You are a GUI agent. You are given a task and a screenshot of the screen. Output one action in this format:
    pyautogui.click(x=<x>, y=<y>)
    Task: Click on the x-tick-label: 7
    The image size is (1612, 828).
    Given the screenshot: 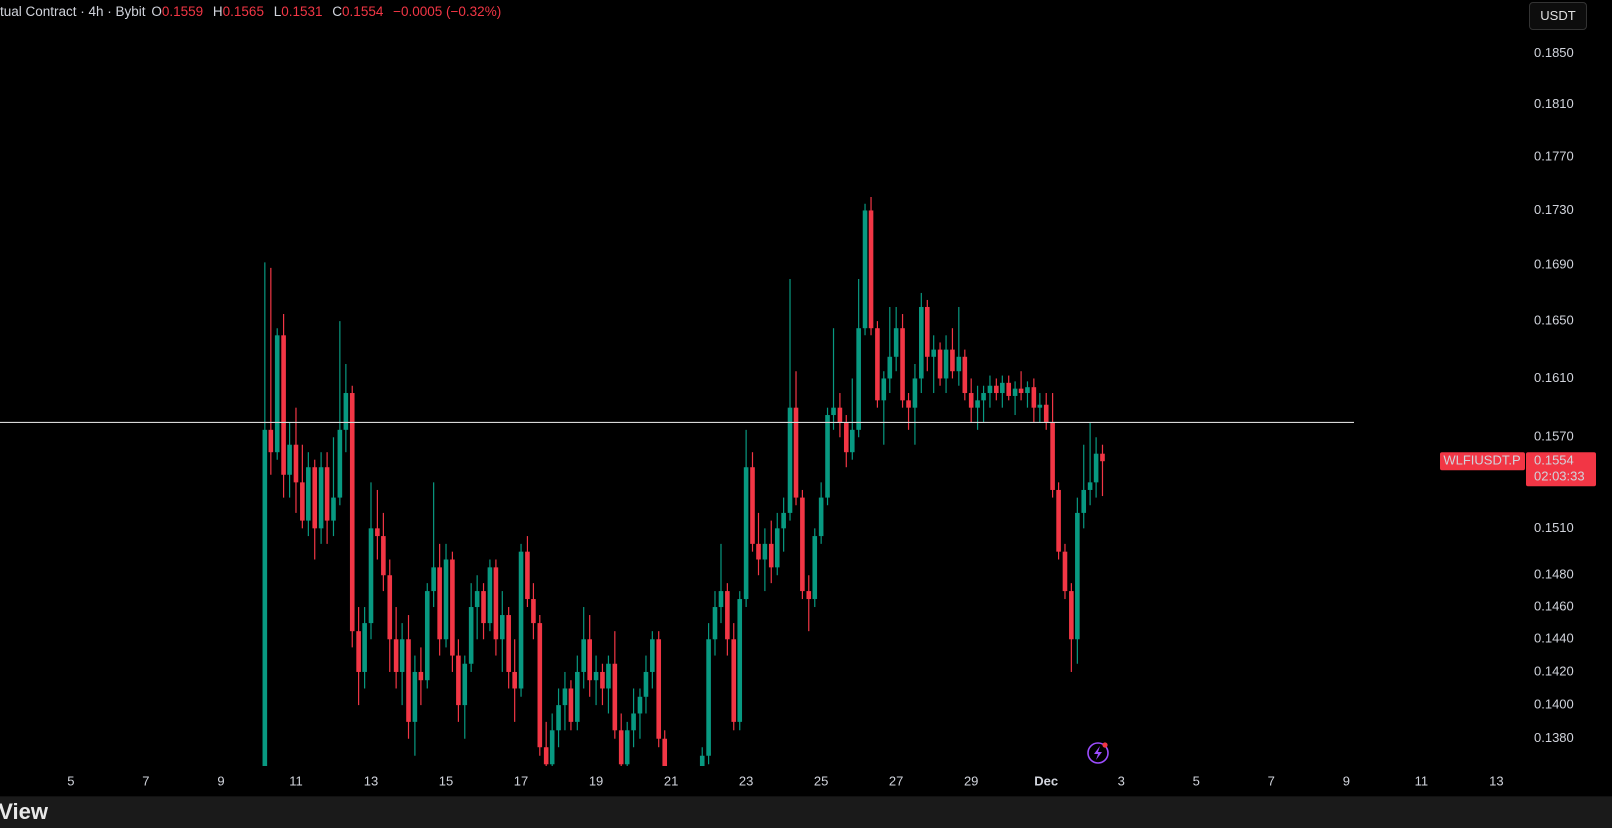 What is the action you would take?
    pyautogui.click(x=1271, y=780)
    